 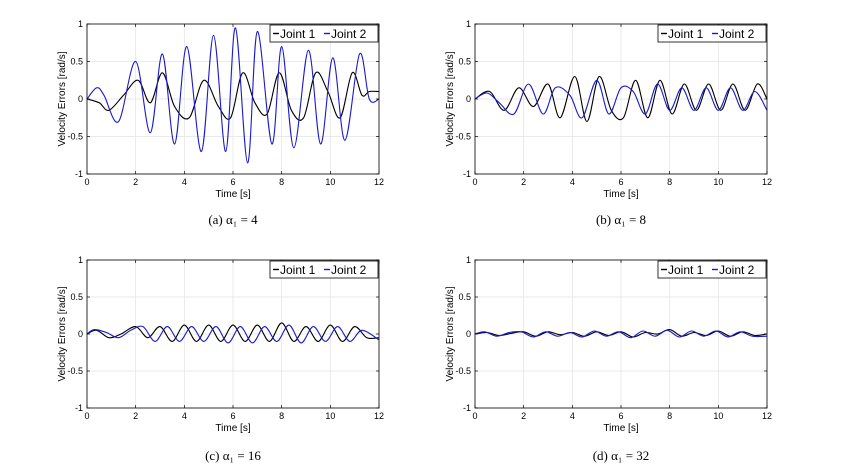 I want to click on panel-caption: (a) α₁ = 4, so click(x=233, y=219).